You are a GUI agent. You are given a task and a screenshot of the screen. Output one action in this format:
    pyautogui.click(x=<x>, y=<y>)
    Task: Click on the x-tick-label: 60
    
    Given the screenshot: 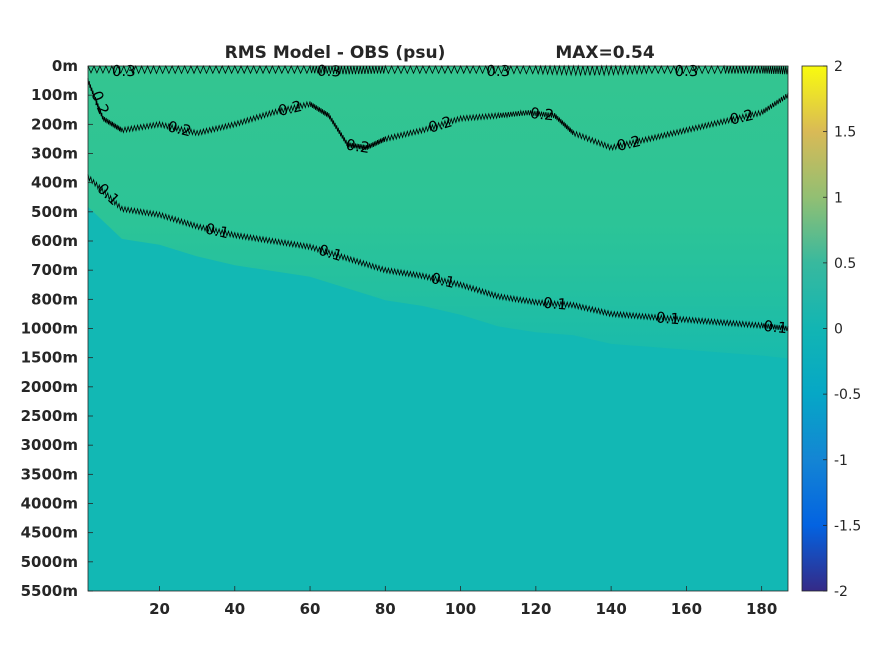 What is the action you would take?
    pyautogui.click(x=310, y=609)
    